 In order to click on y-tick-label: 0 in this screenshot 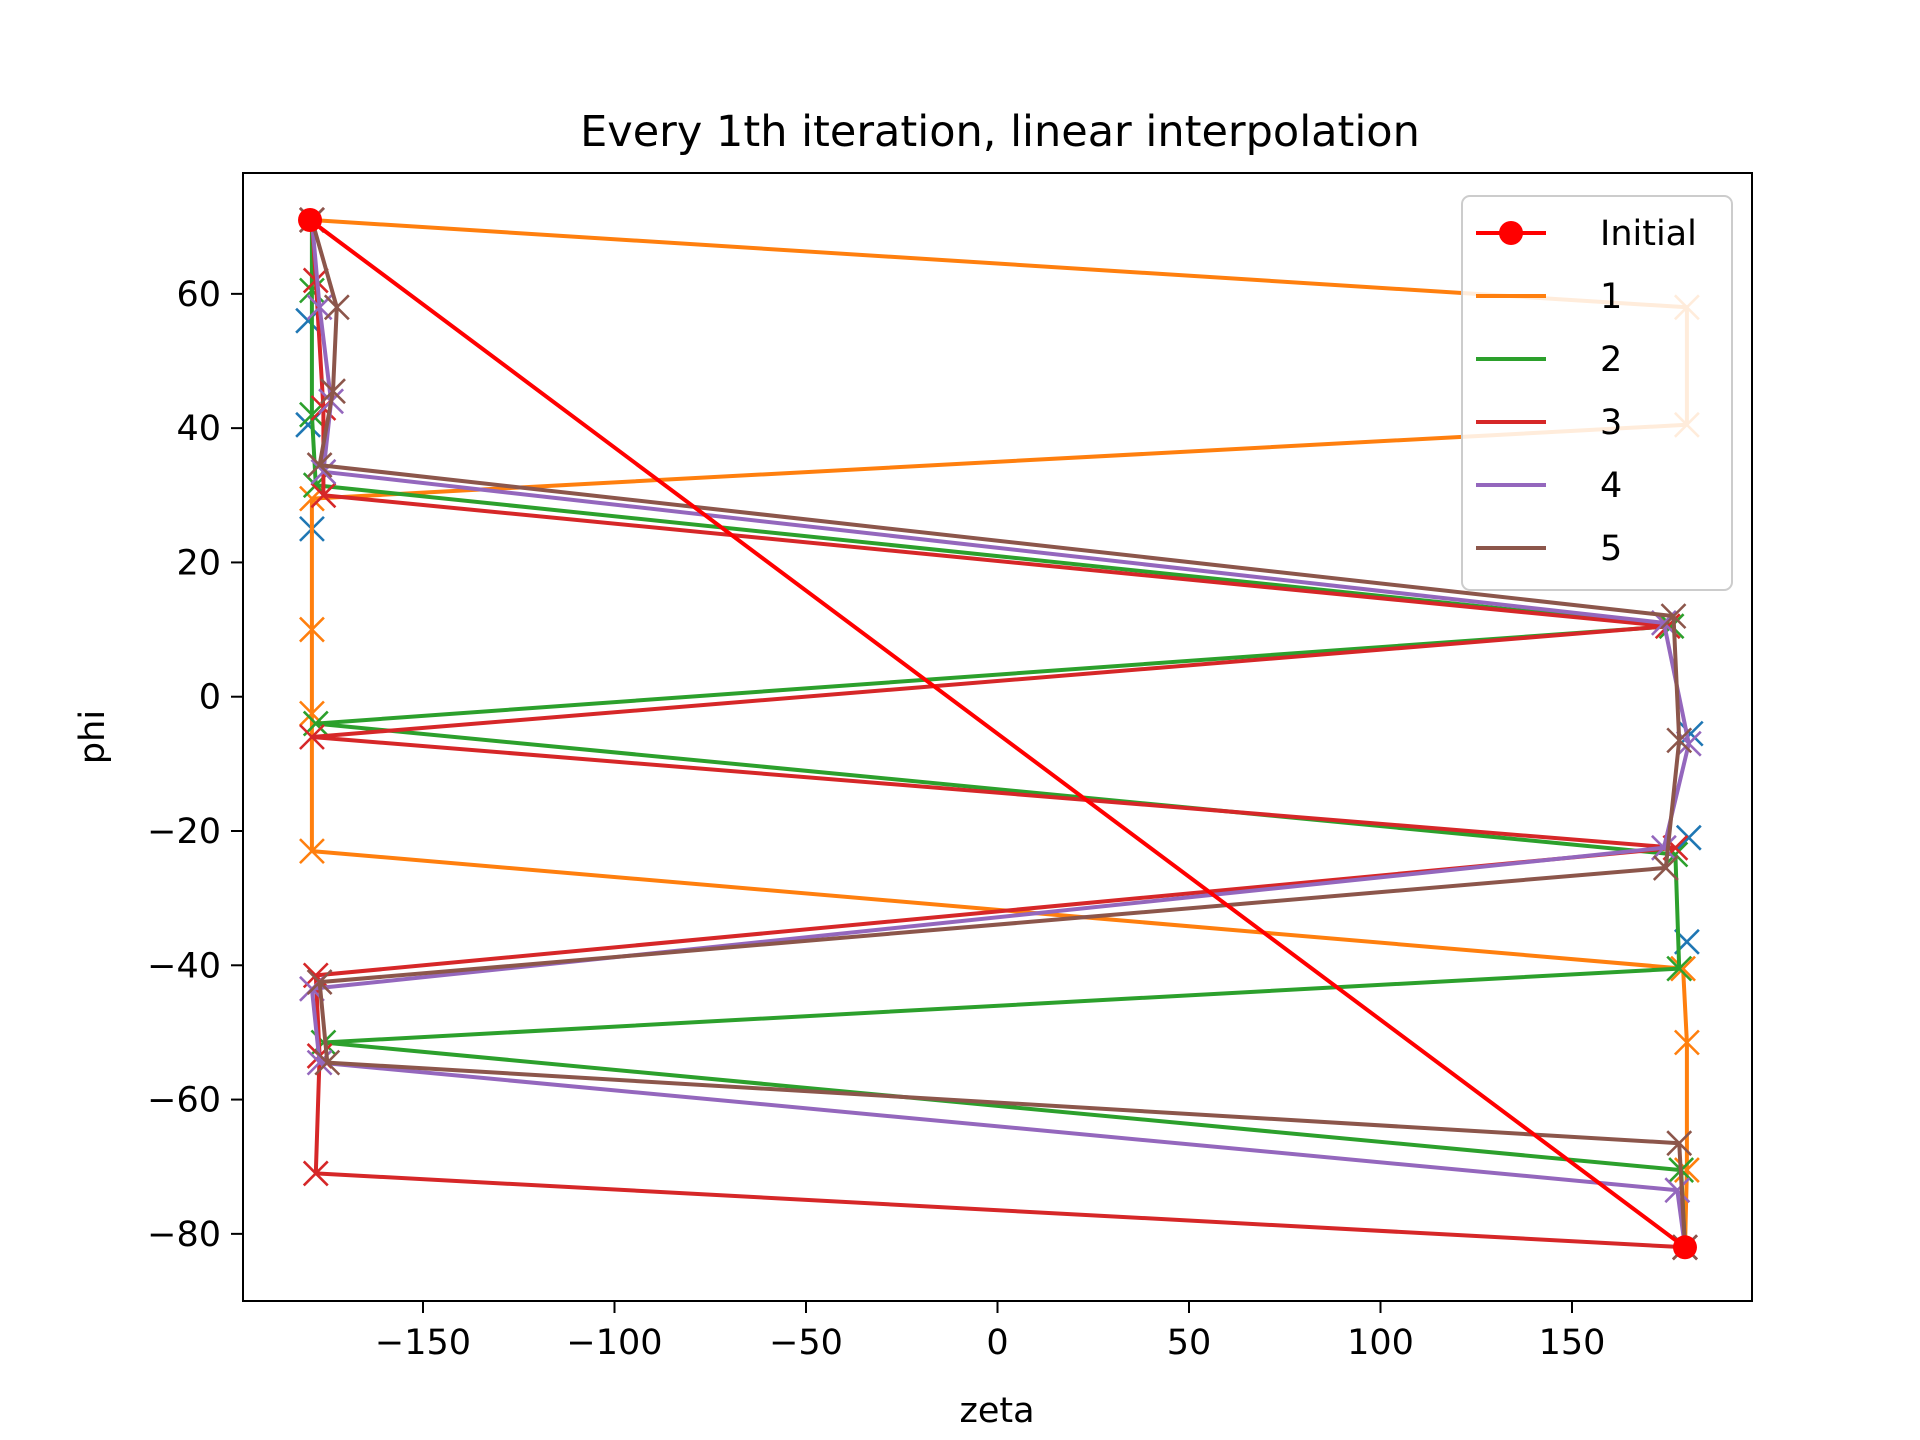, I will do `click(210, 698)`.